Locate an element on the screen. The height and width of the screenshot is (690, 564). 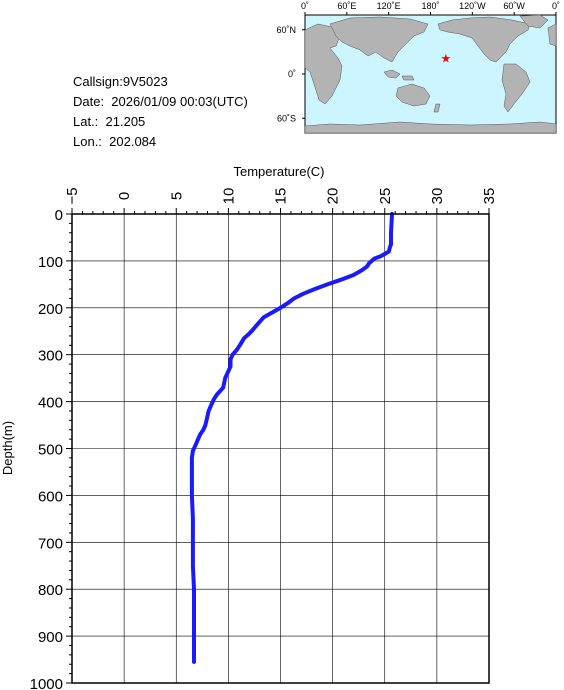
y-axis-label: Depth(m) is located at coordinates (7, 448).